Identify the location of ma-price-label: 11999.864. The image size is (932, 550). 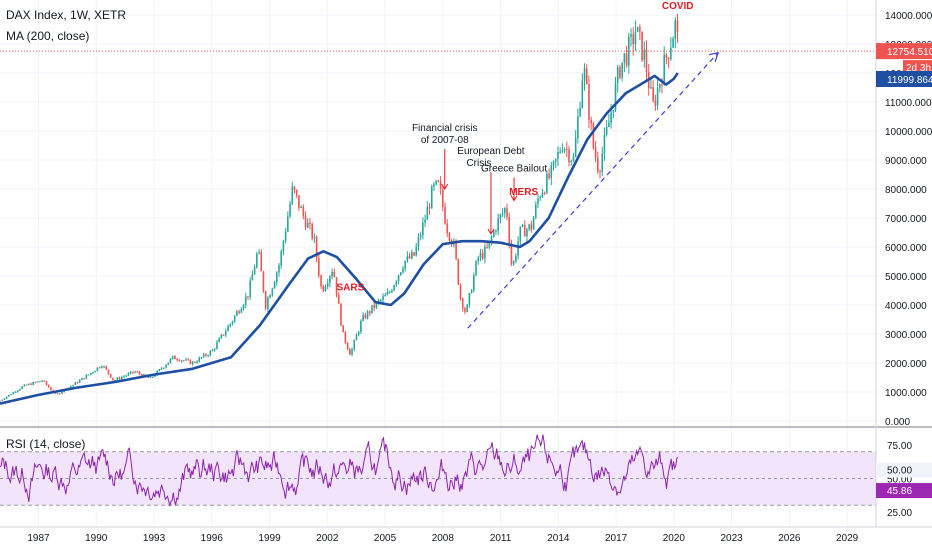
(909, 80).